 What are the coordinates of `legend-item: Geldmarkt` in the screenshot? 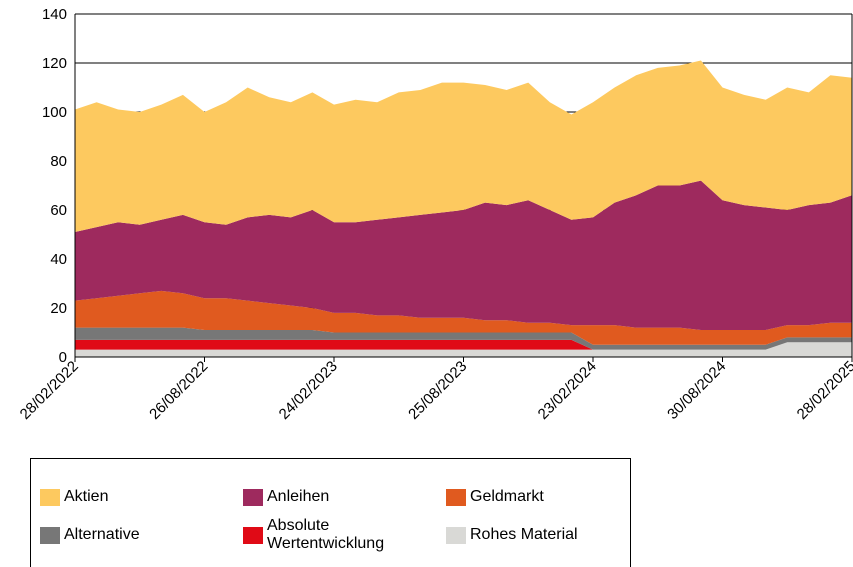 It's located at (541, 497).